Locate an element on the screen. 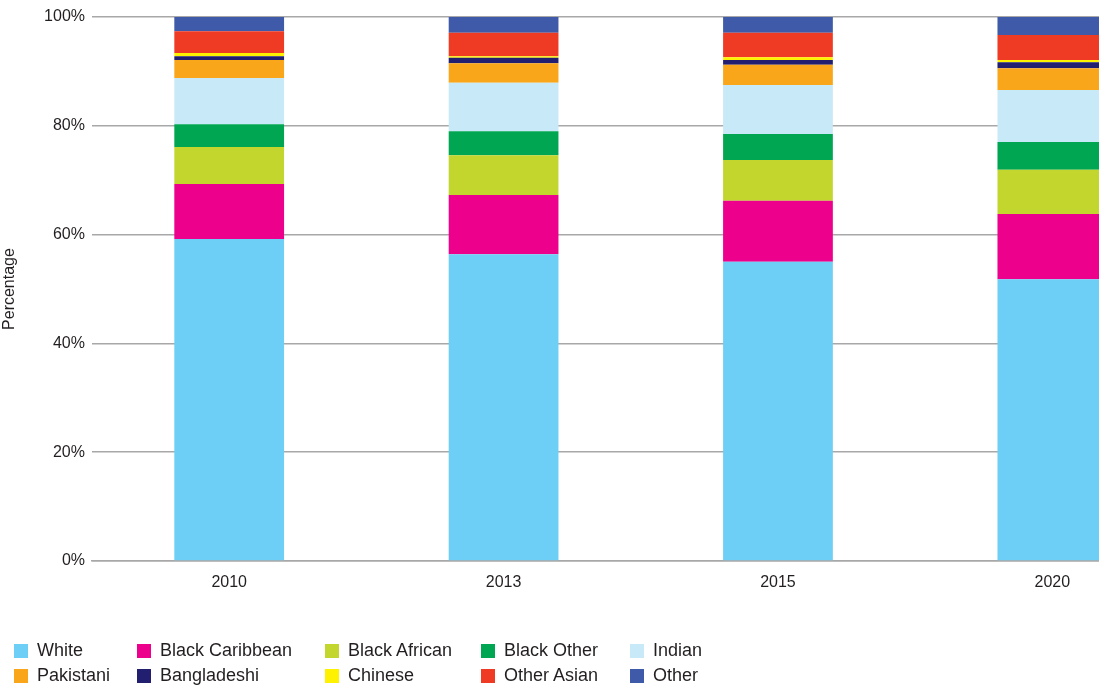 The width and height of the screenshot is (1099, 689). y-tick-label: 0% is located at coordinates (73, 560).